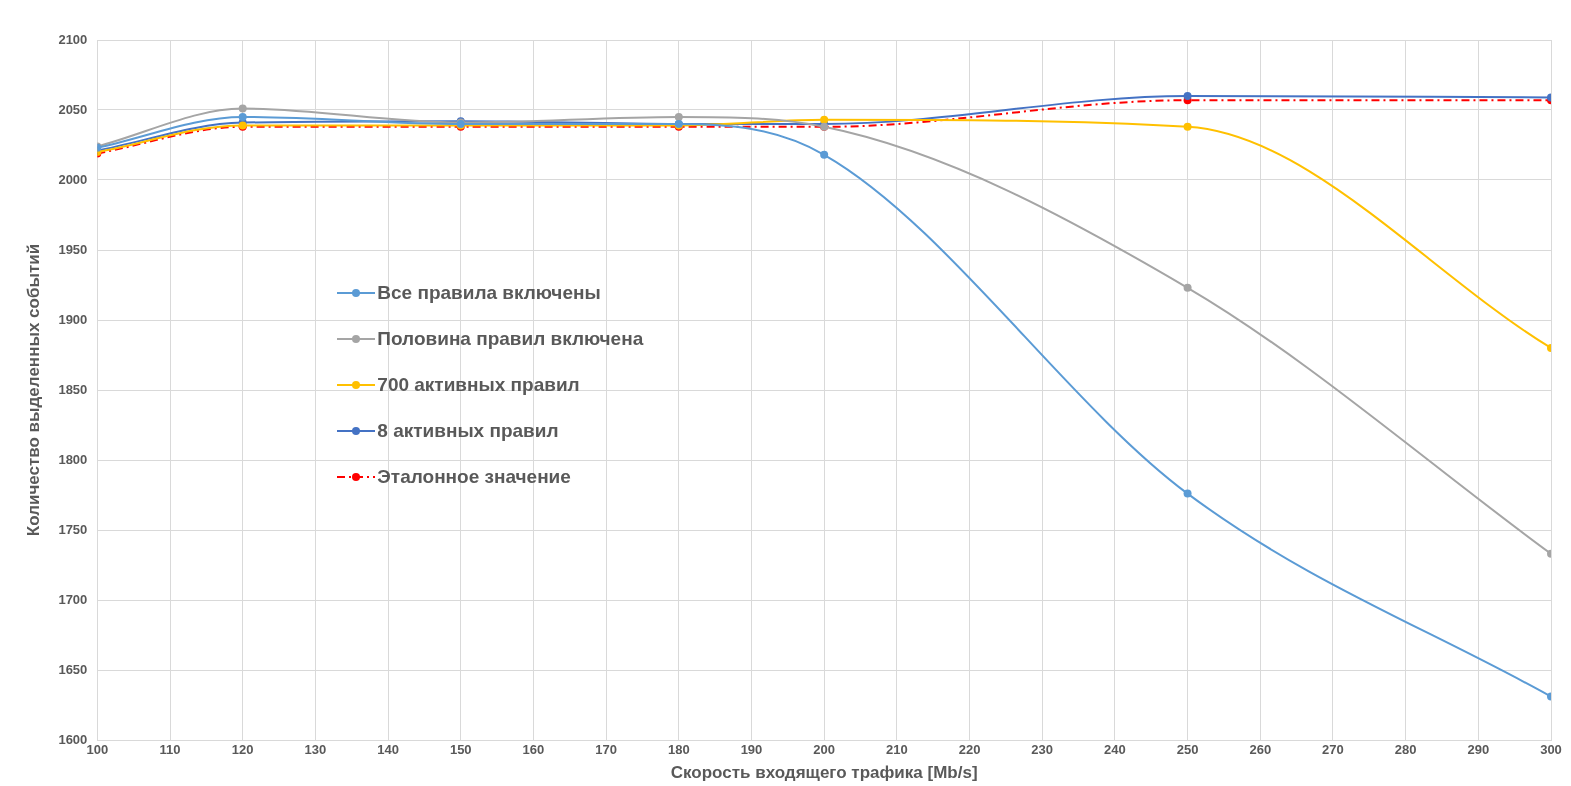 The width and height of the screenshot is (1571, 786). What do you see at coordinates (1478, 750) in the screenshot?
I see `x-tick-label: 290` at bounding box center [1478, 750].